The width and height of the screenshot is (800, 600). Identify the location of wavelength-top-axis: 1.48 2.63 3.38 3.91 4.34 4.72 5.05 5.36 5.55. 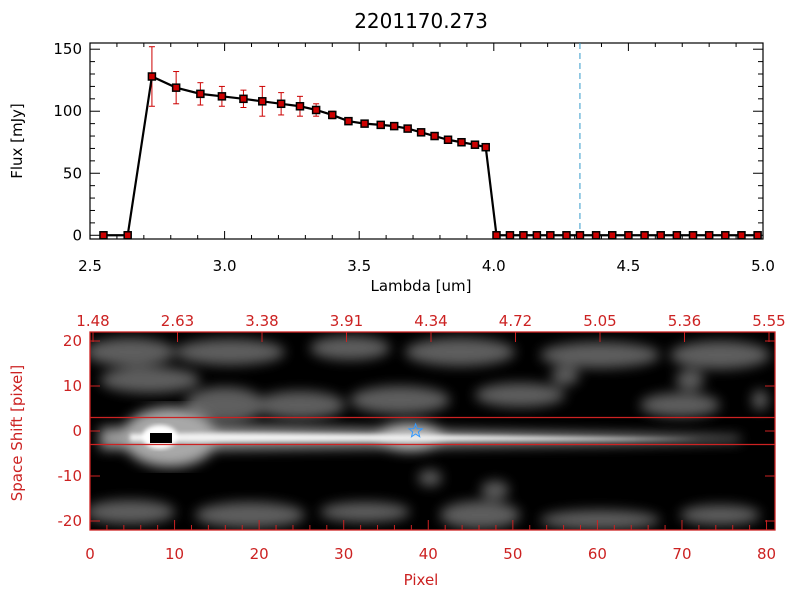
(431, 327).